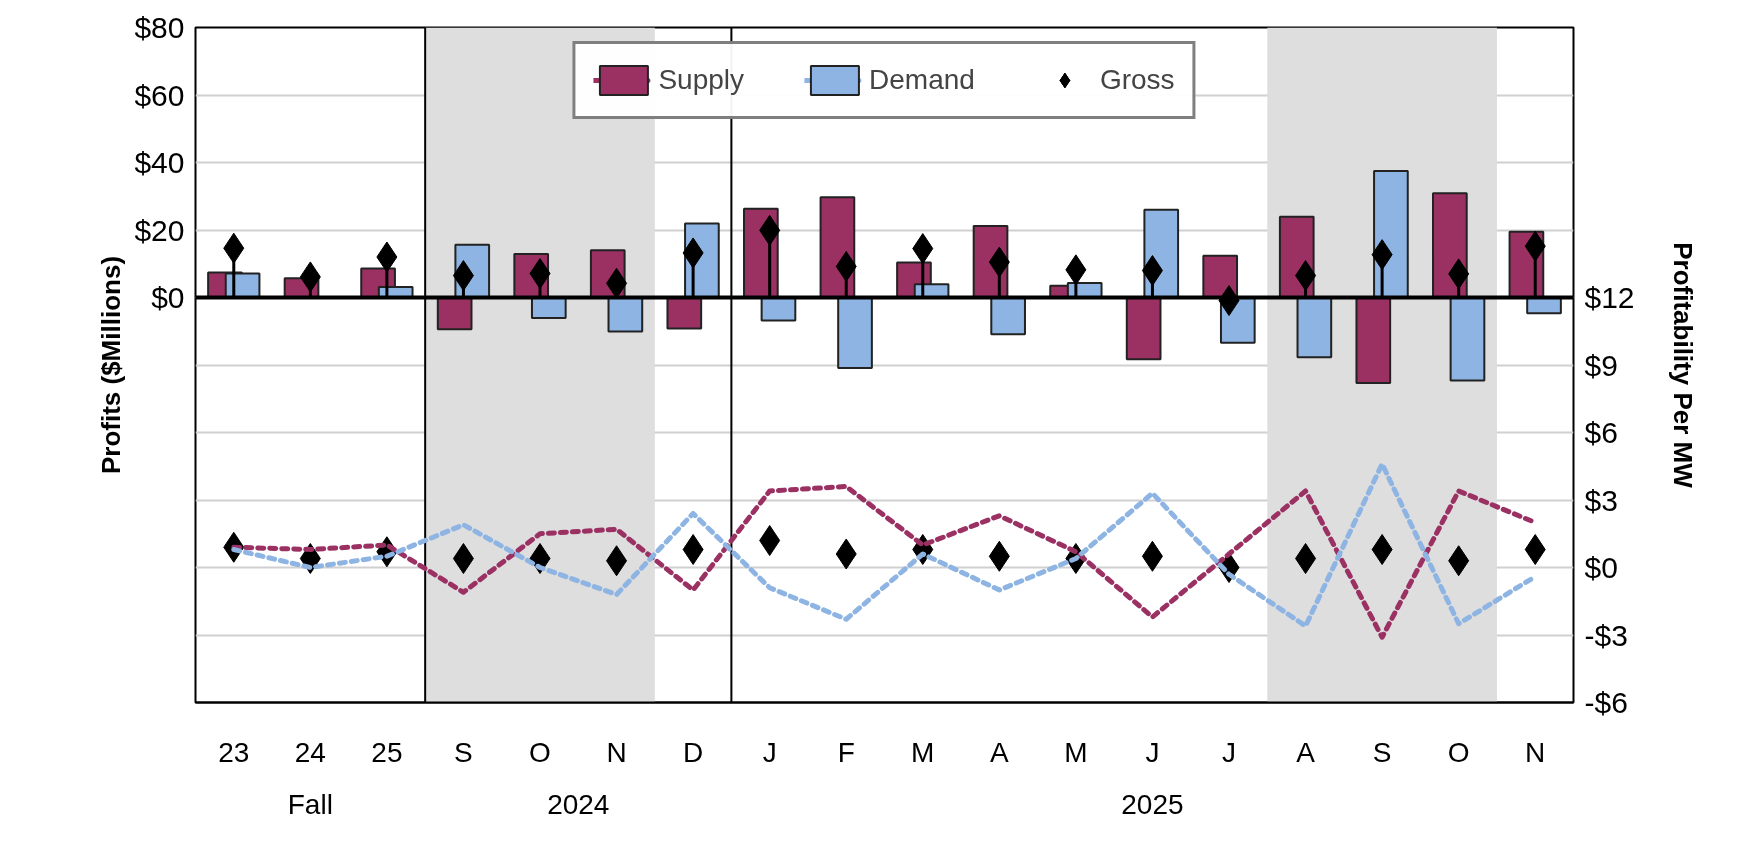 This screenshot has width=1764, height=851. Describe the element at coordinates (578, 804) in the screenshot. I see `text: 2024` at that location.